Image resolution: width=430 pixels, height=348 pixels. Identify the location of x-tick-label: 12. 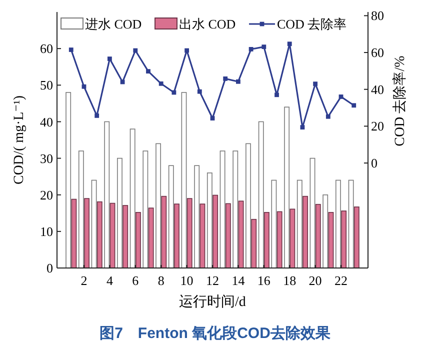
(212, 280).